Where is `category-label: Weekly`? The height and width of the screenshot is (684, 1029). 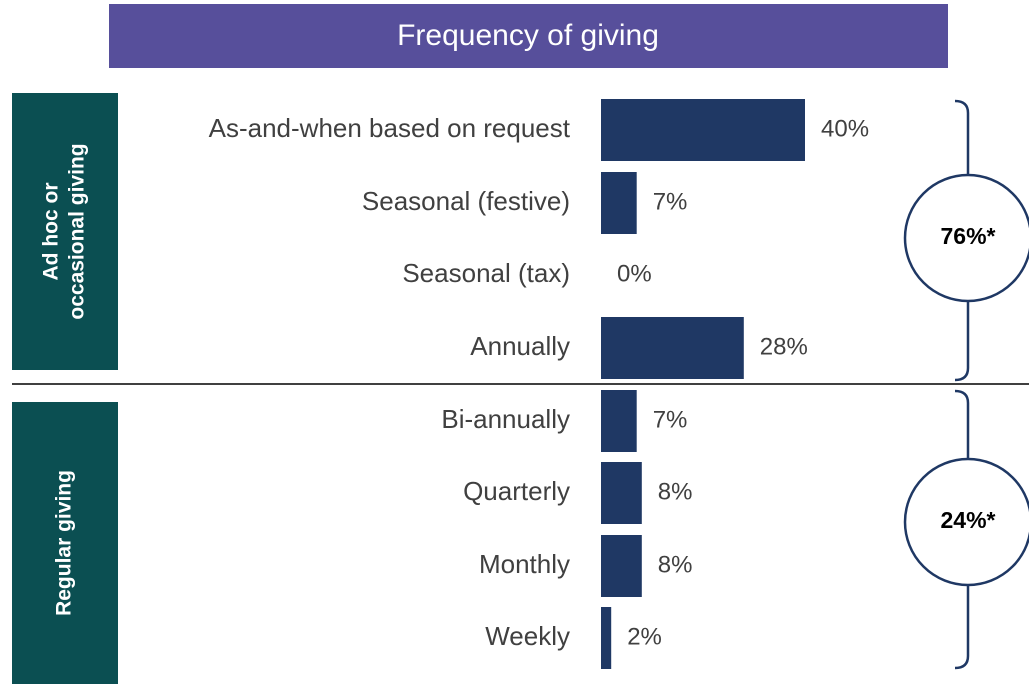 category-label: Weekly is located at coordinates (527, 636).